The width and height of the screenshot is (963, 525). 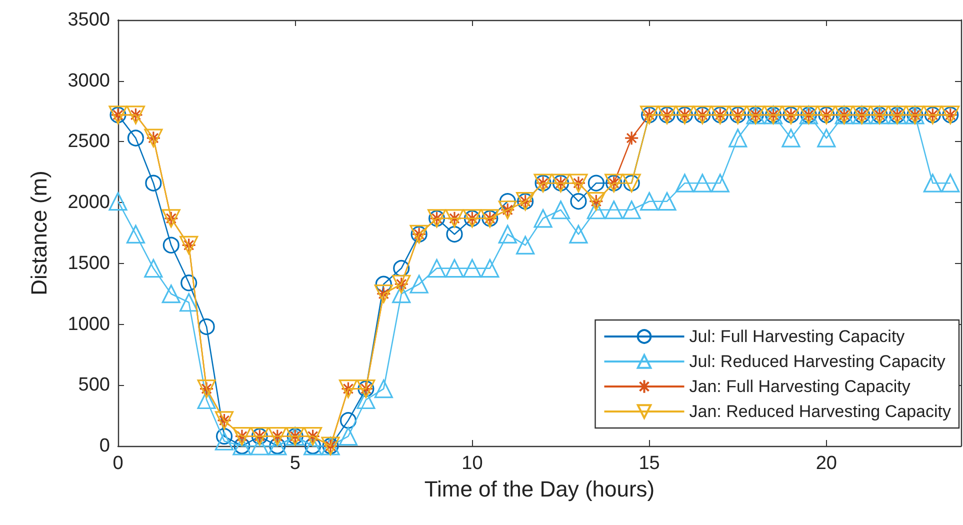 What do you see at coordinates (539, 489) in the screenshot?
I see `x-axis-title: Time of the Day (hours)` at bounding box center [539, 489].